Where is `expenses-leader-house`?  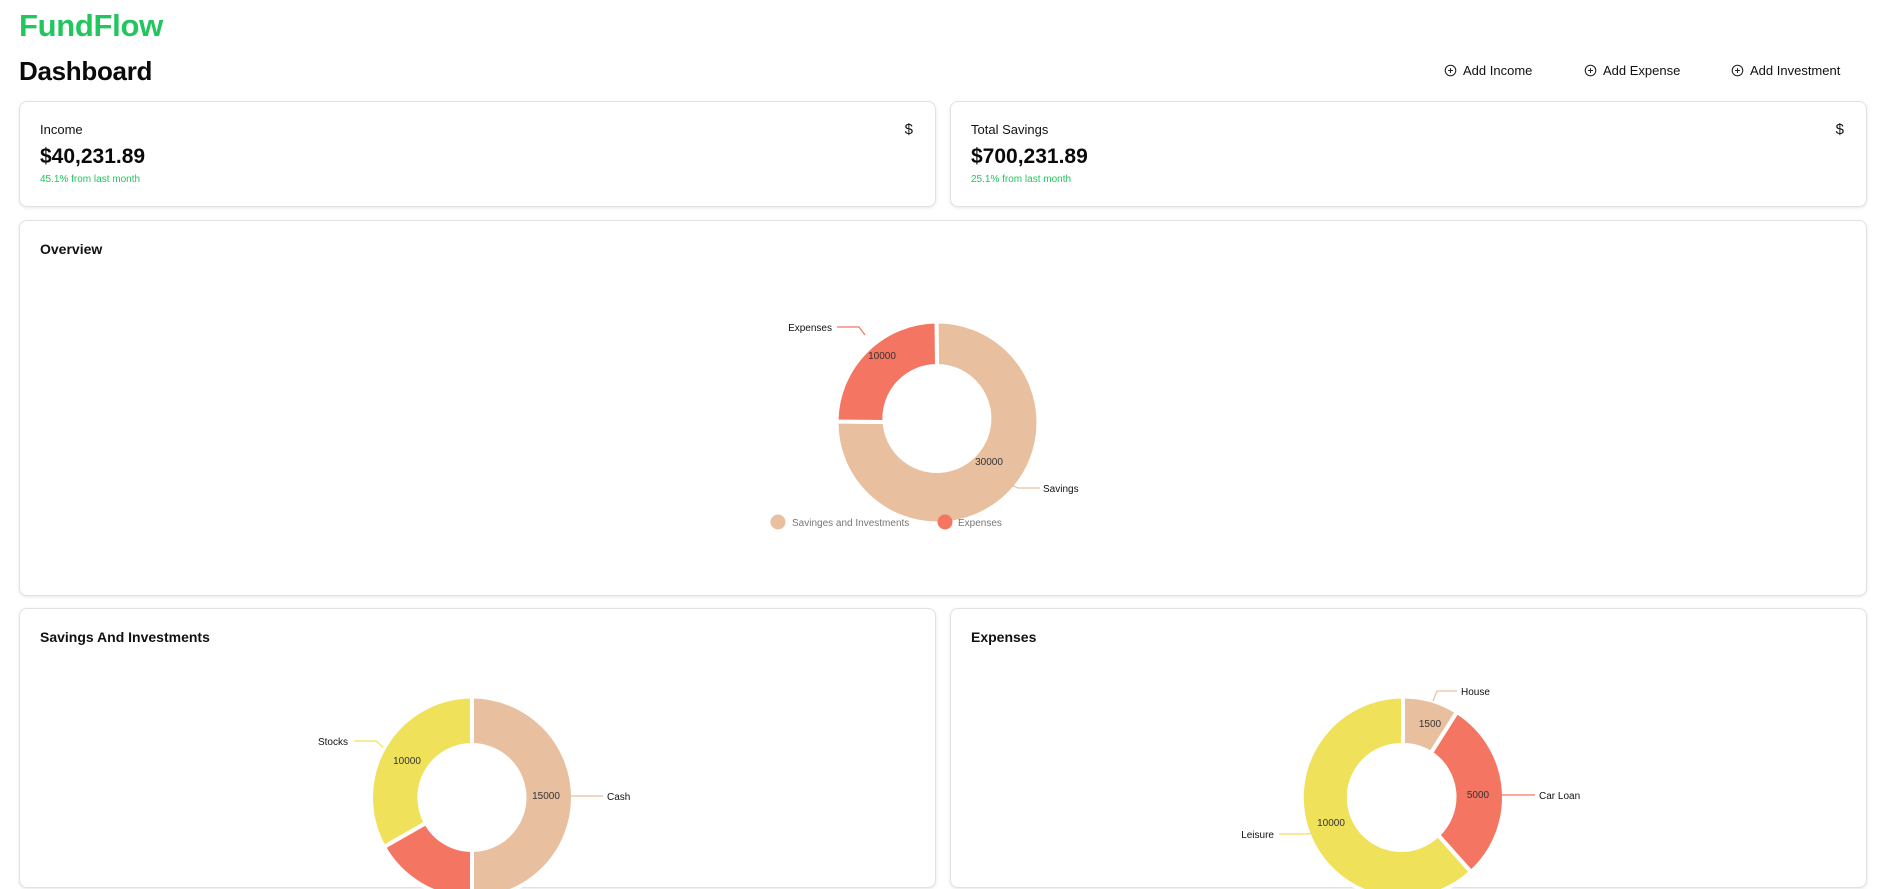 expenses-leader-house is located at coordinates (1445, 696).